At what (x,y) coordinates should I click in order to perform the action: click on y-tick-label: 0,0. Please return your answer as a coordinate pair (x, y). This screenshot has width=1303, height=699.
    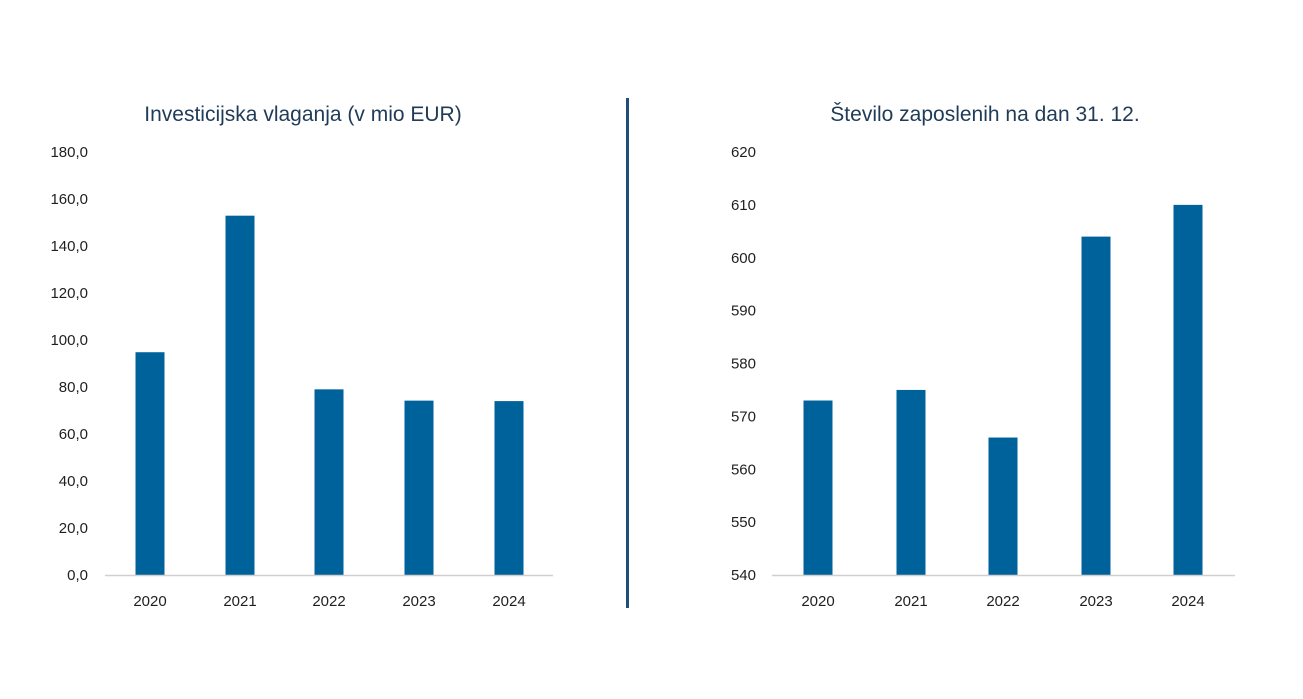
    Looking at the image, I should click on (77, 575).